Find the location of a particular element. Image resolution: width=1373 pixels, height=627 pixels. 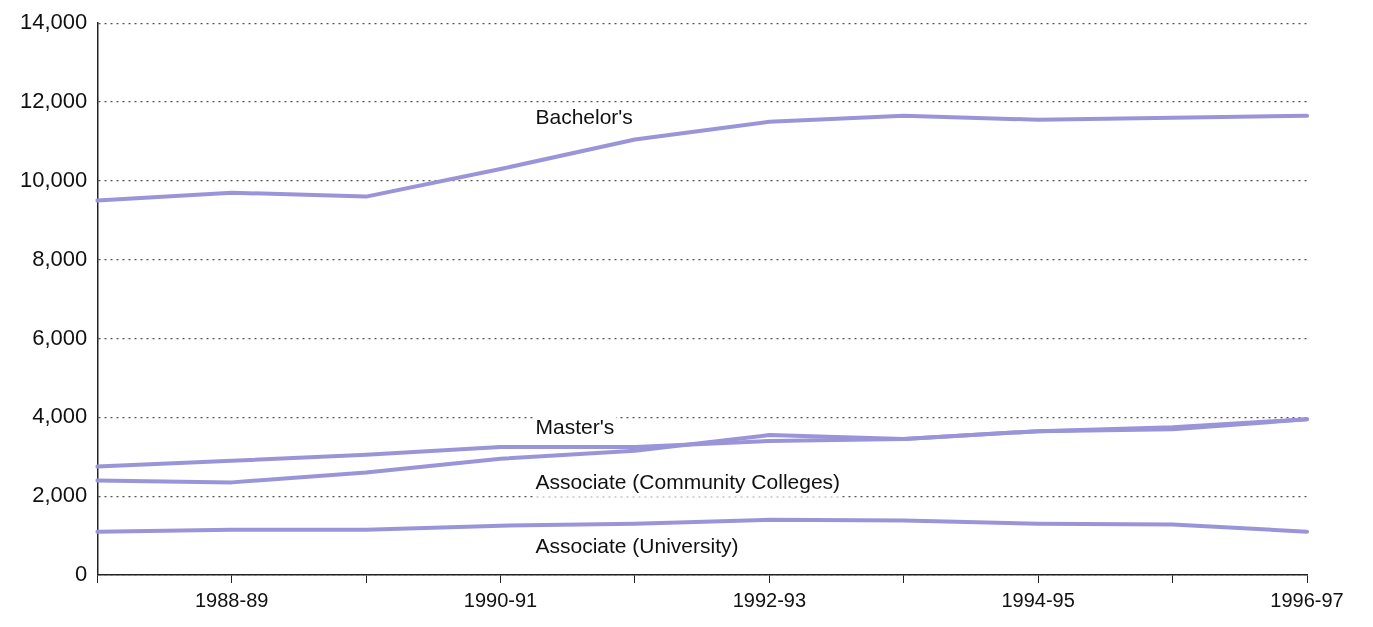

x-tick-label: 1996-97 is located at coordinates (1307, 599).